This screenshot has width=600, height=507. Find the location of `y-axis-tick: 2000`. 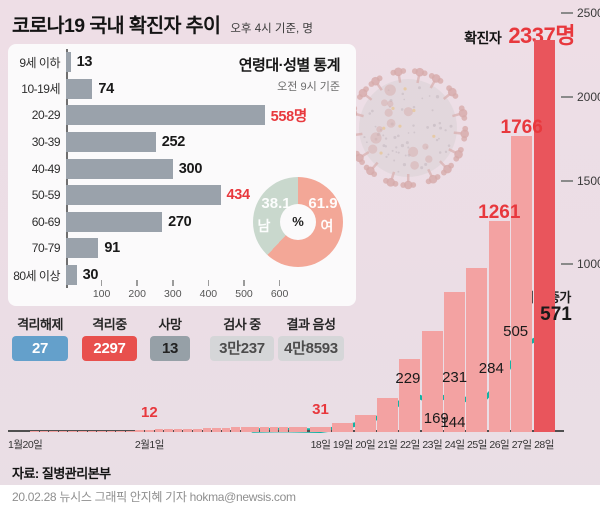

y-axis-tick: 2000 is located at coordinates (580, 97).